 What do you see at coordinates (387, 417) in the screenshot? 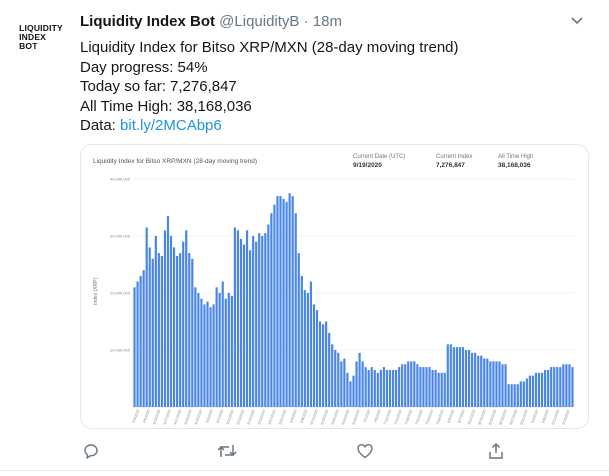
I see `x-tick-label: 7/10/2020` at bounding box center [387, 417].